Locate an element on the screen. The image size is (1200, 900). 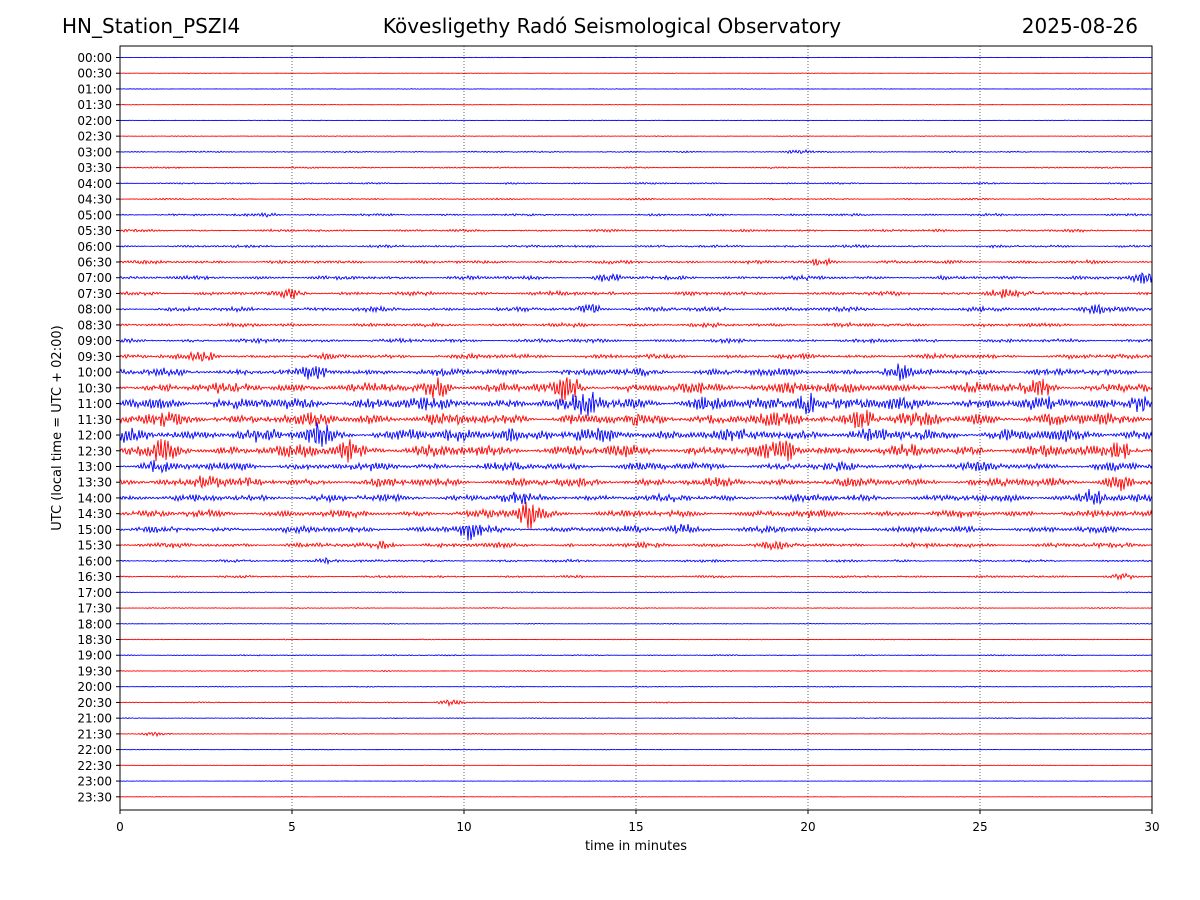
y-tick-label: 03:00 is located at coordinates (94, 152).